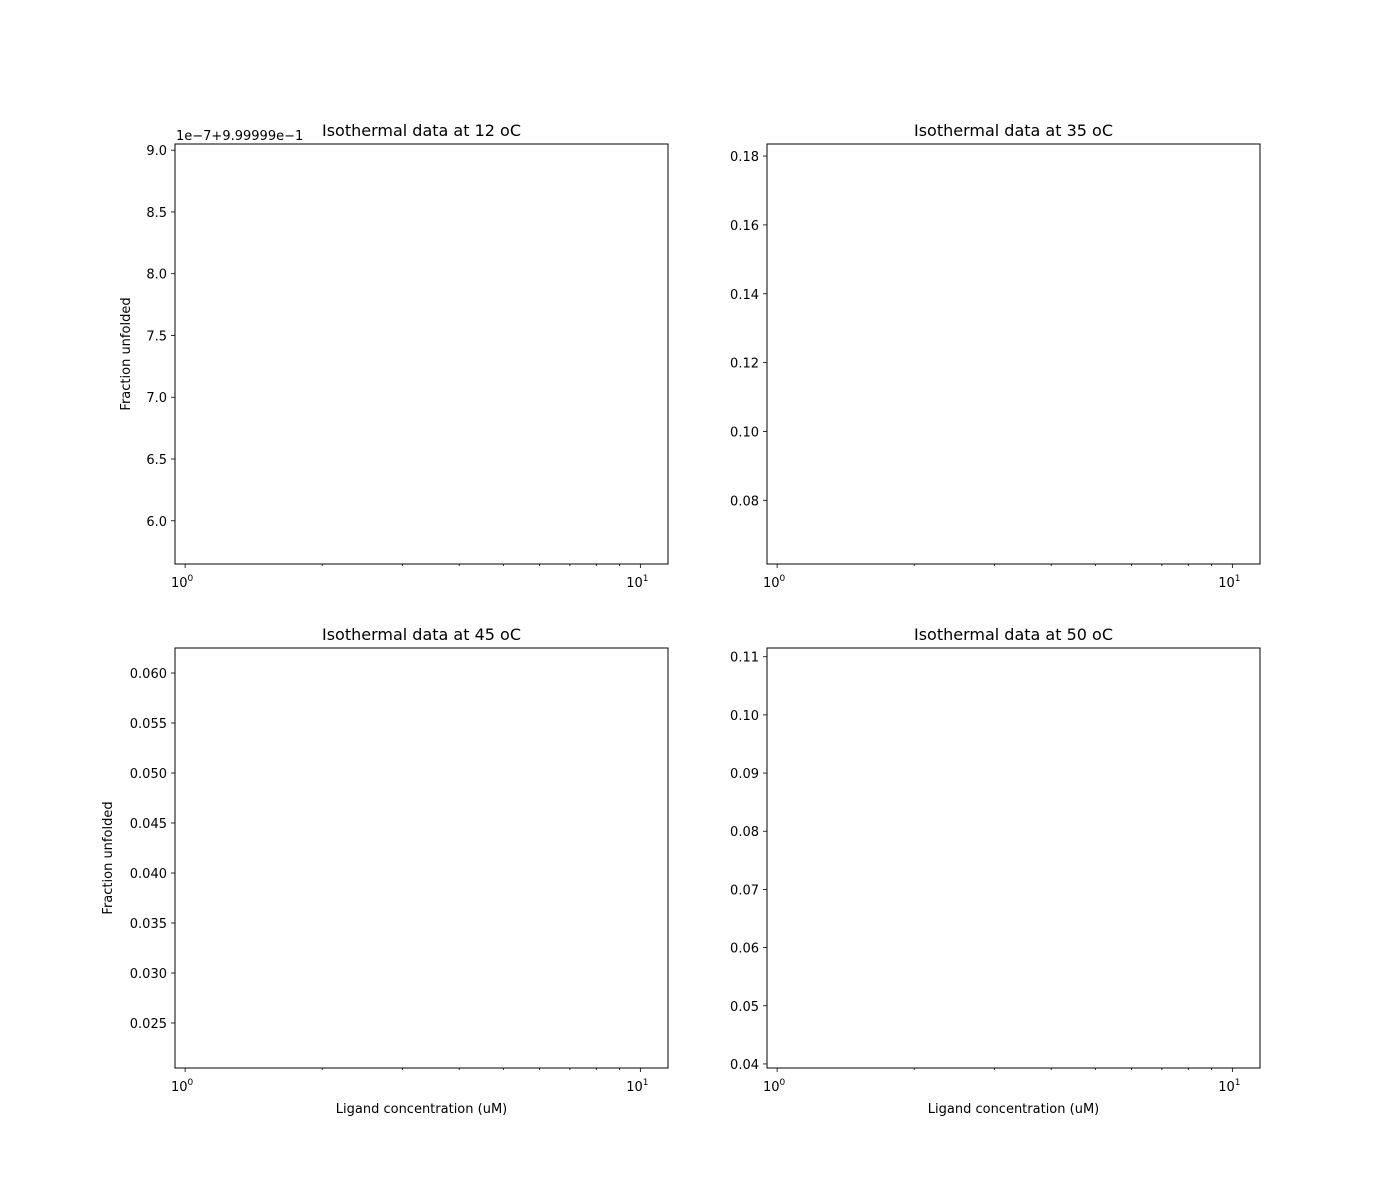 The width and height of the screenshot is (1400, 1200). What do you see at coordinates (148, 874) in the screenshot?
I see `y-tick-label: 0.040` at bounding box center [148, 874].